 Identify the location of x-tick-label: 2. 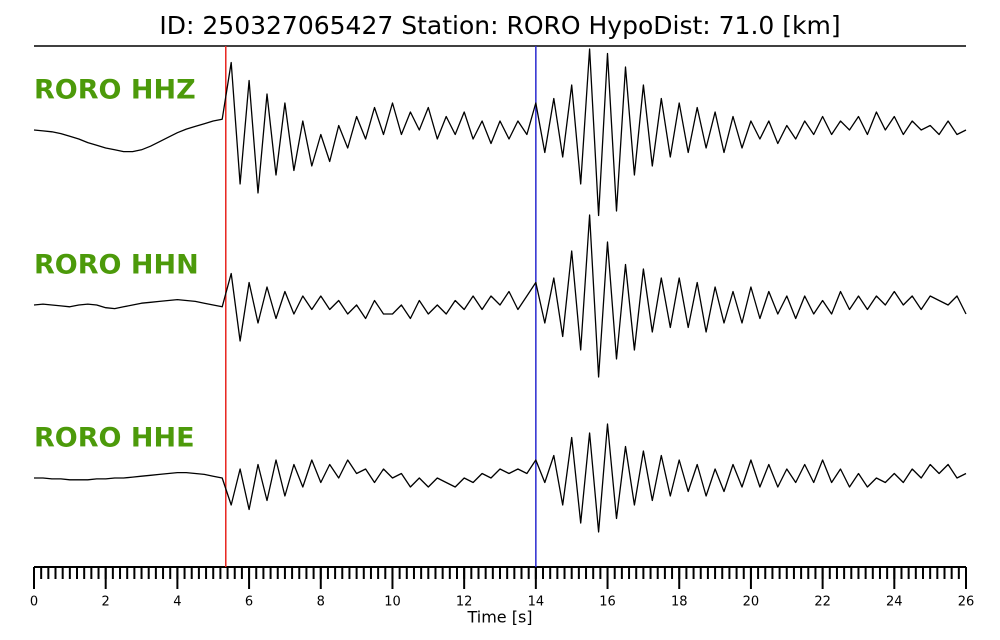
(106, 602).